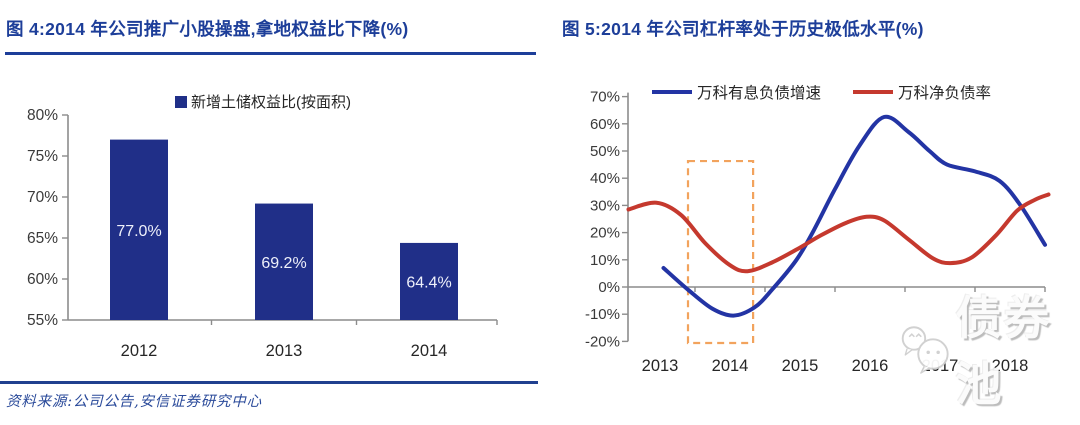  Describe the element at coordinates (605, 178) in the screenshot. I see `svg-text: 40%` at that location.